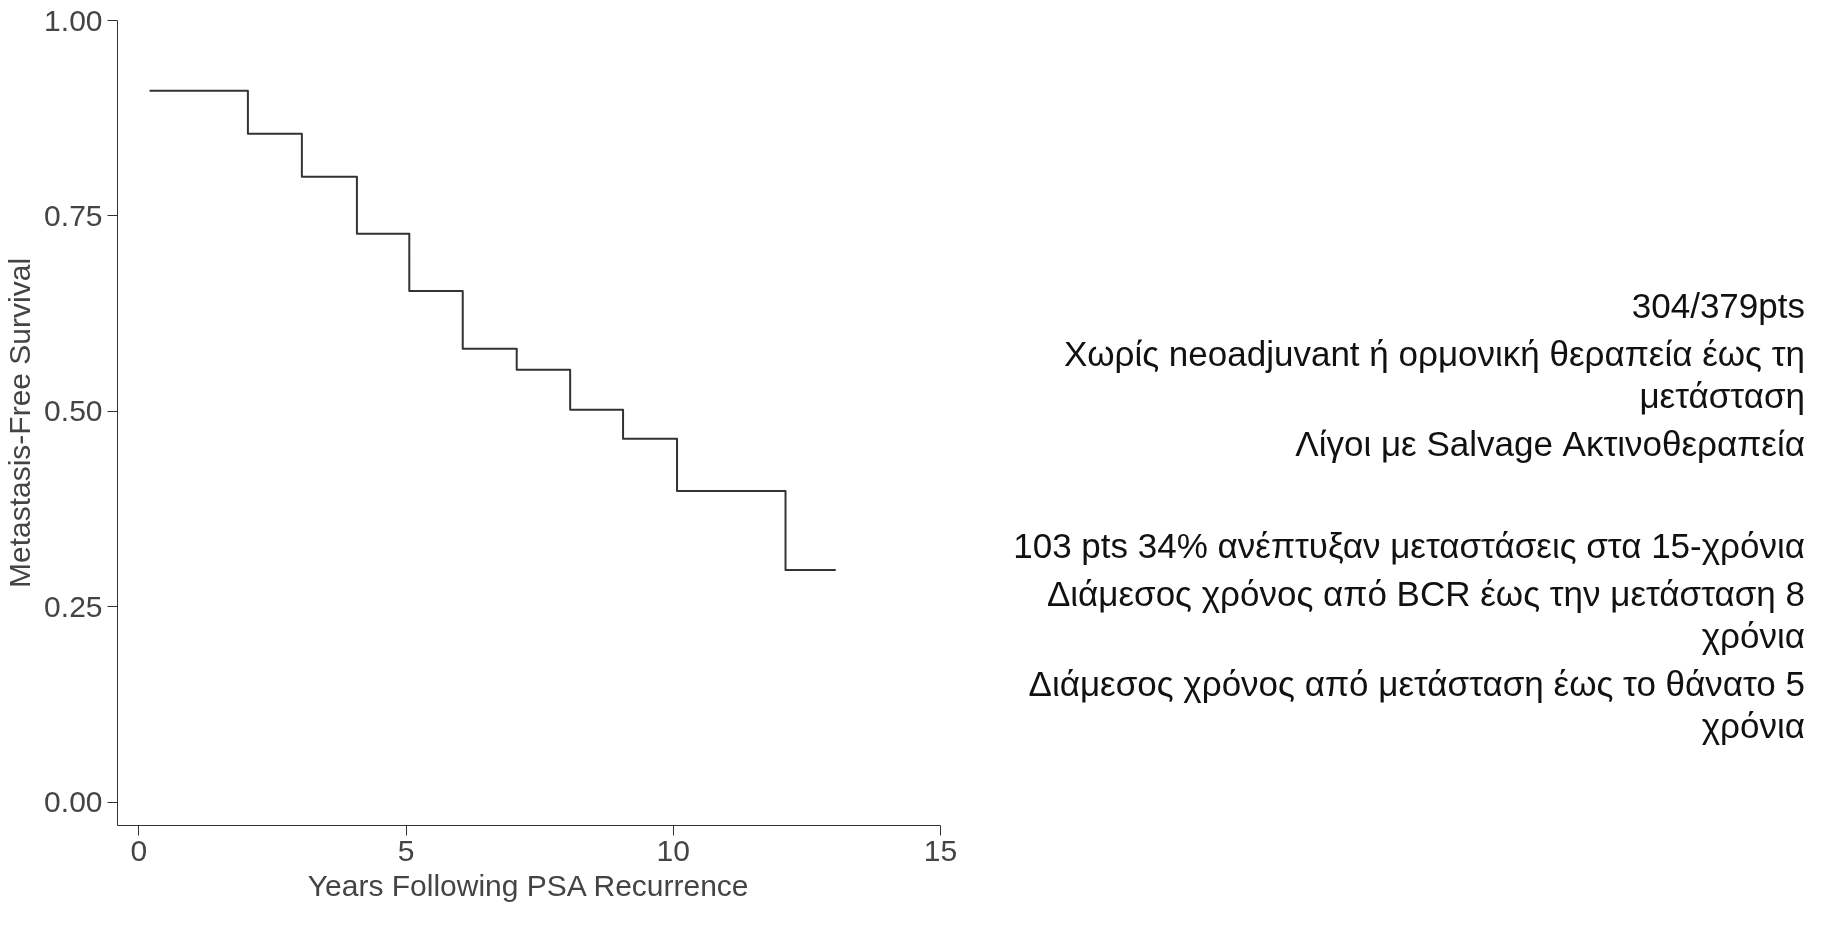 Image resolution: width=1825 pixels, height=949 pixels. I want to click on x-tick-label: 5, so click(406, 850).